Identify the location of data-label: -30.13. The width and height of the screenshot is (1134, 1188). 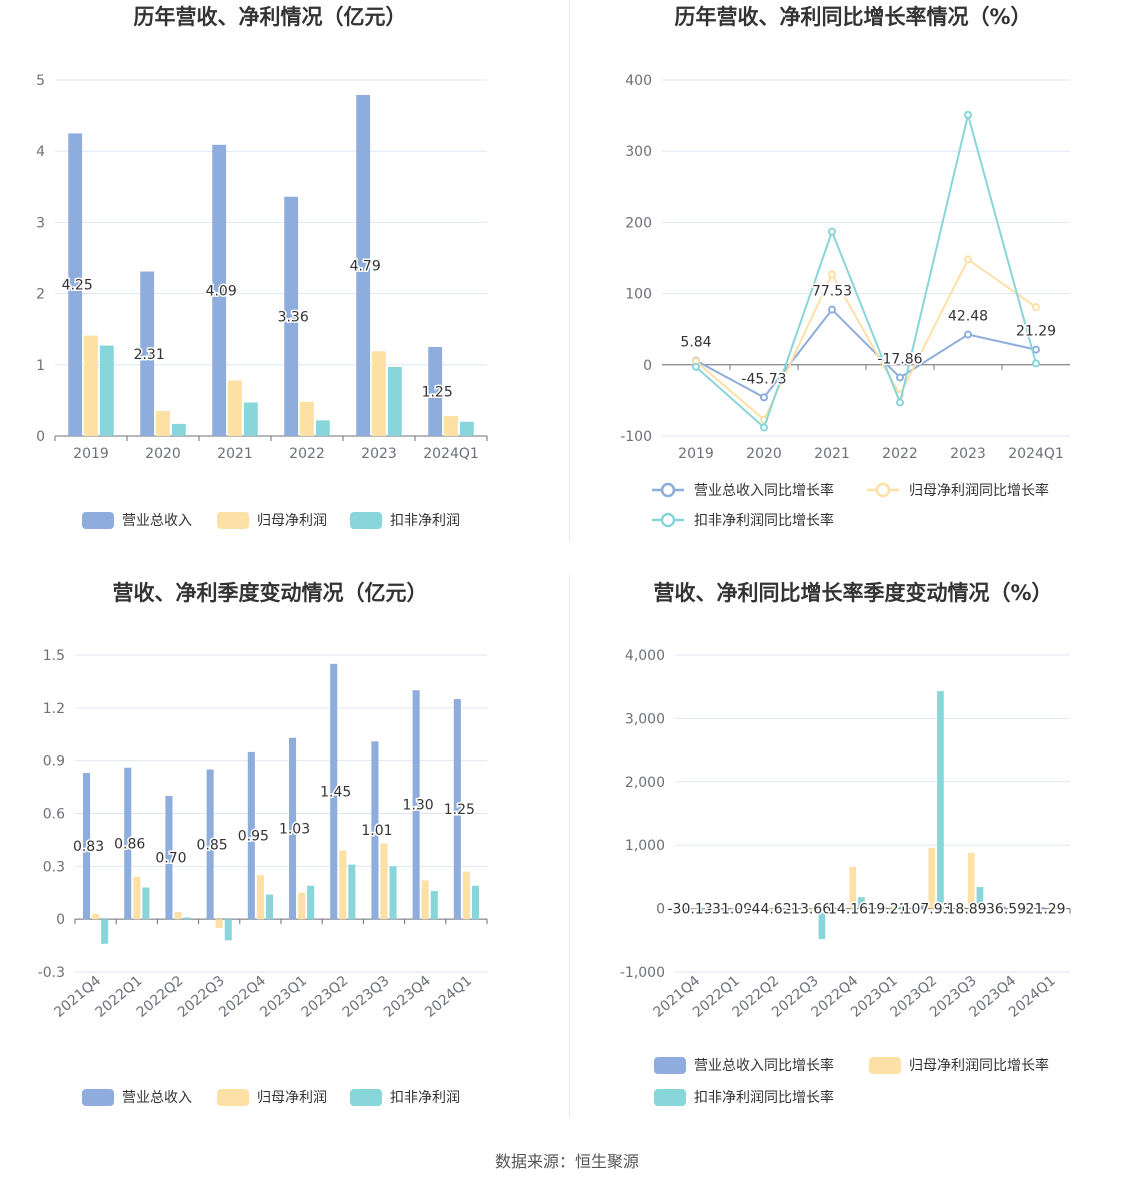
(689, 910).